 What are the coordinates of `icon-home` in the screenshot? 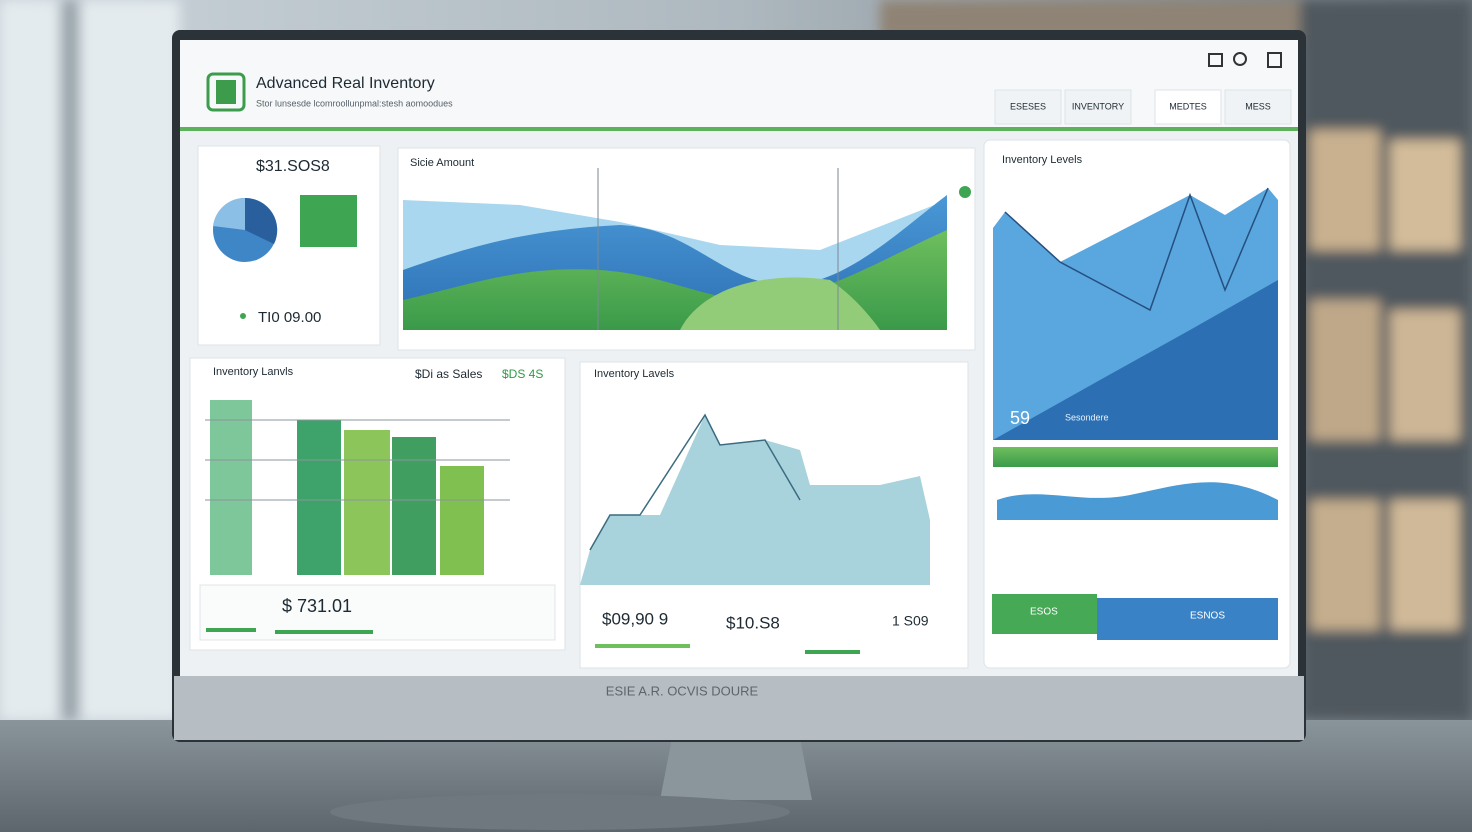 It's located at (1215, 60).